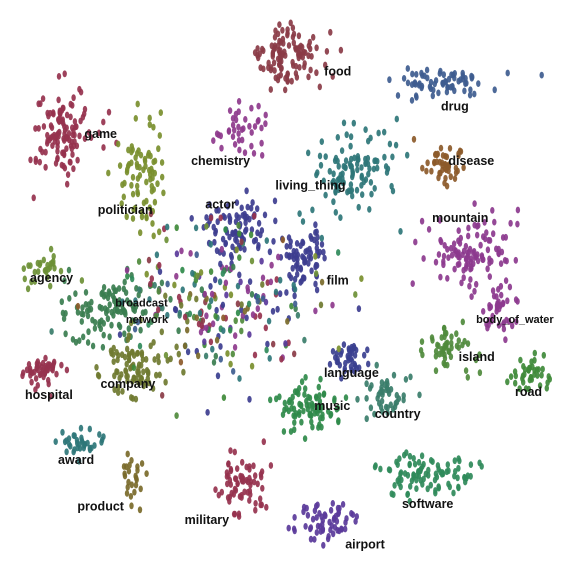  What do you see at coordinates (23, 373) in the screenshot?
I see `point-hospital` at bounding box center [23, 373].